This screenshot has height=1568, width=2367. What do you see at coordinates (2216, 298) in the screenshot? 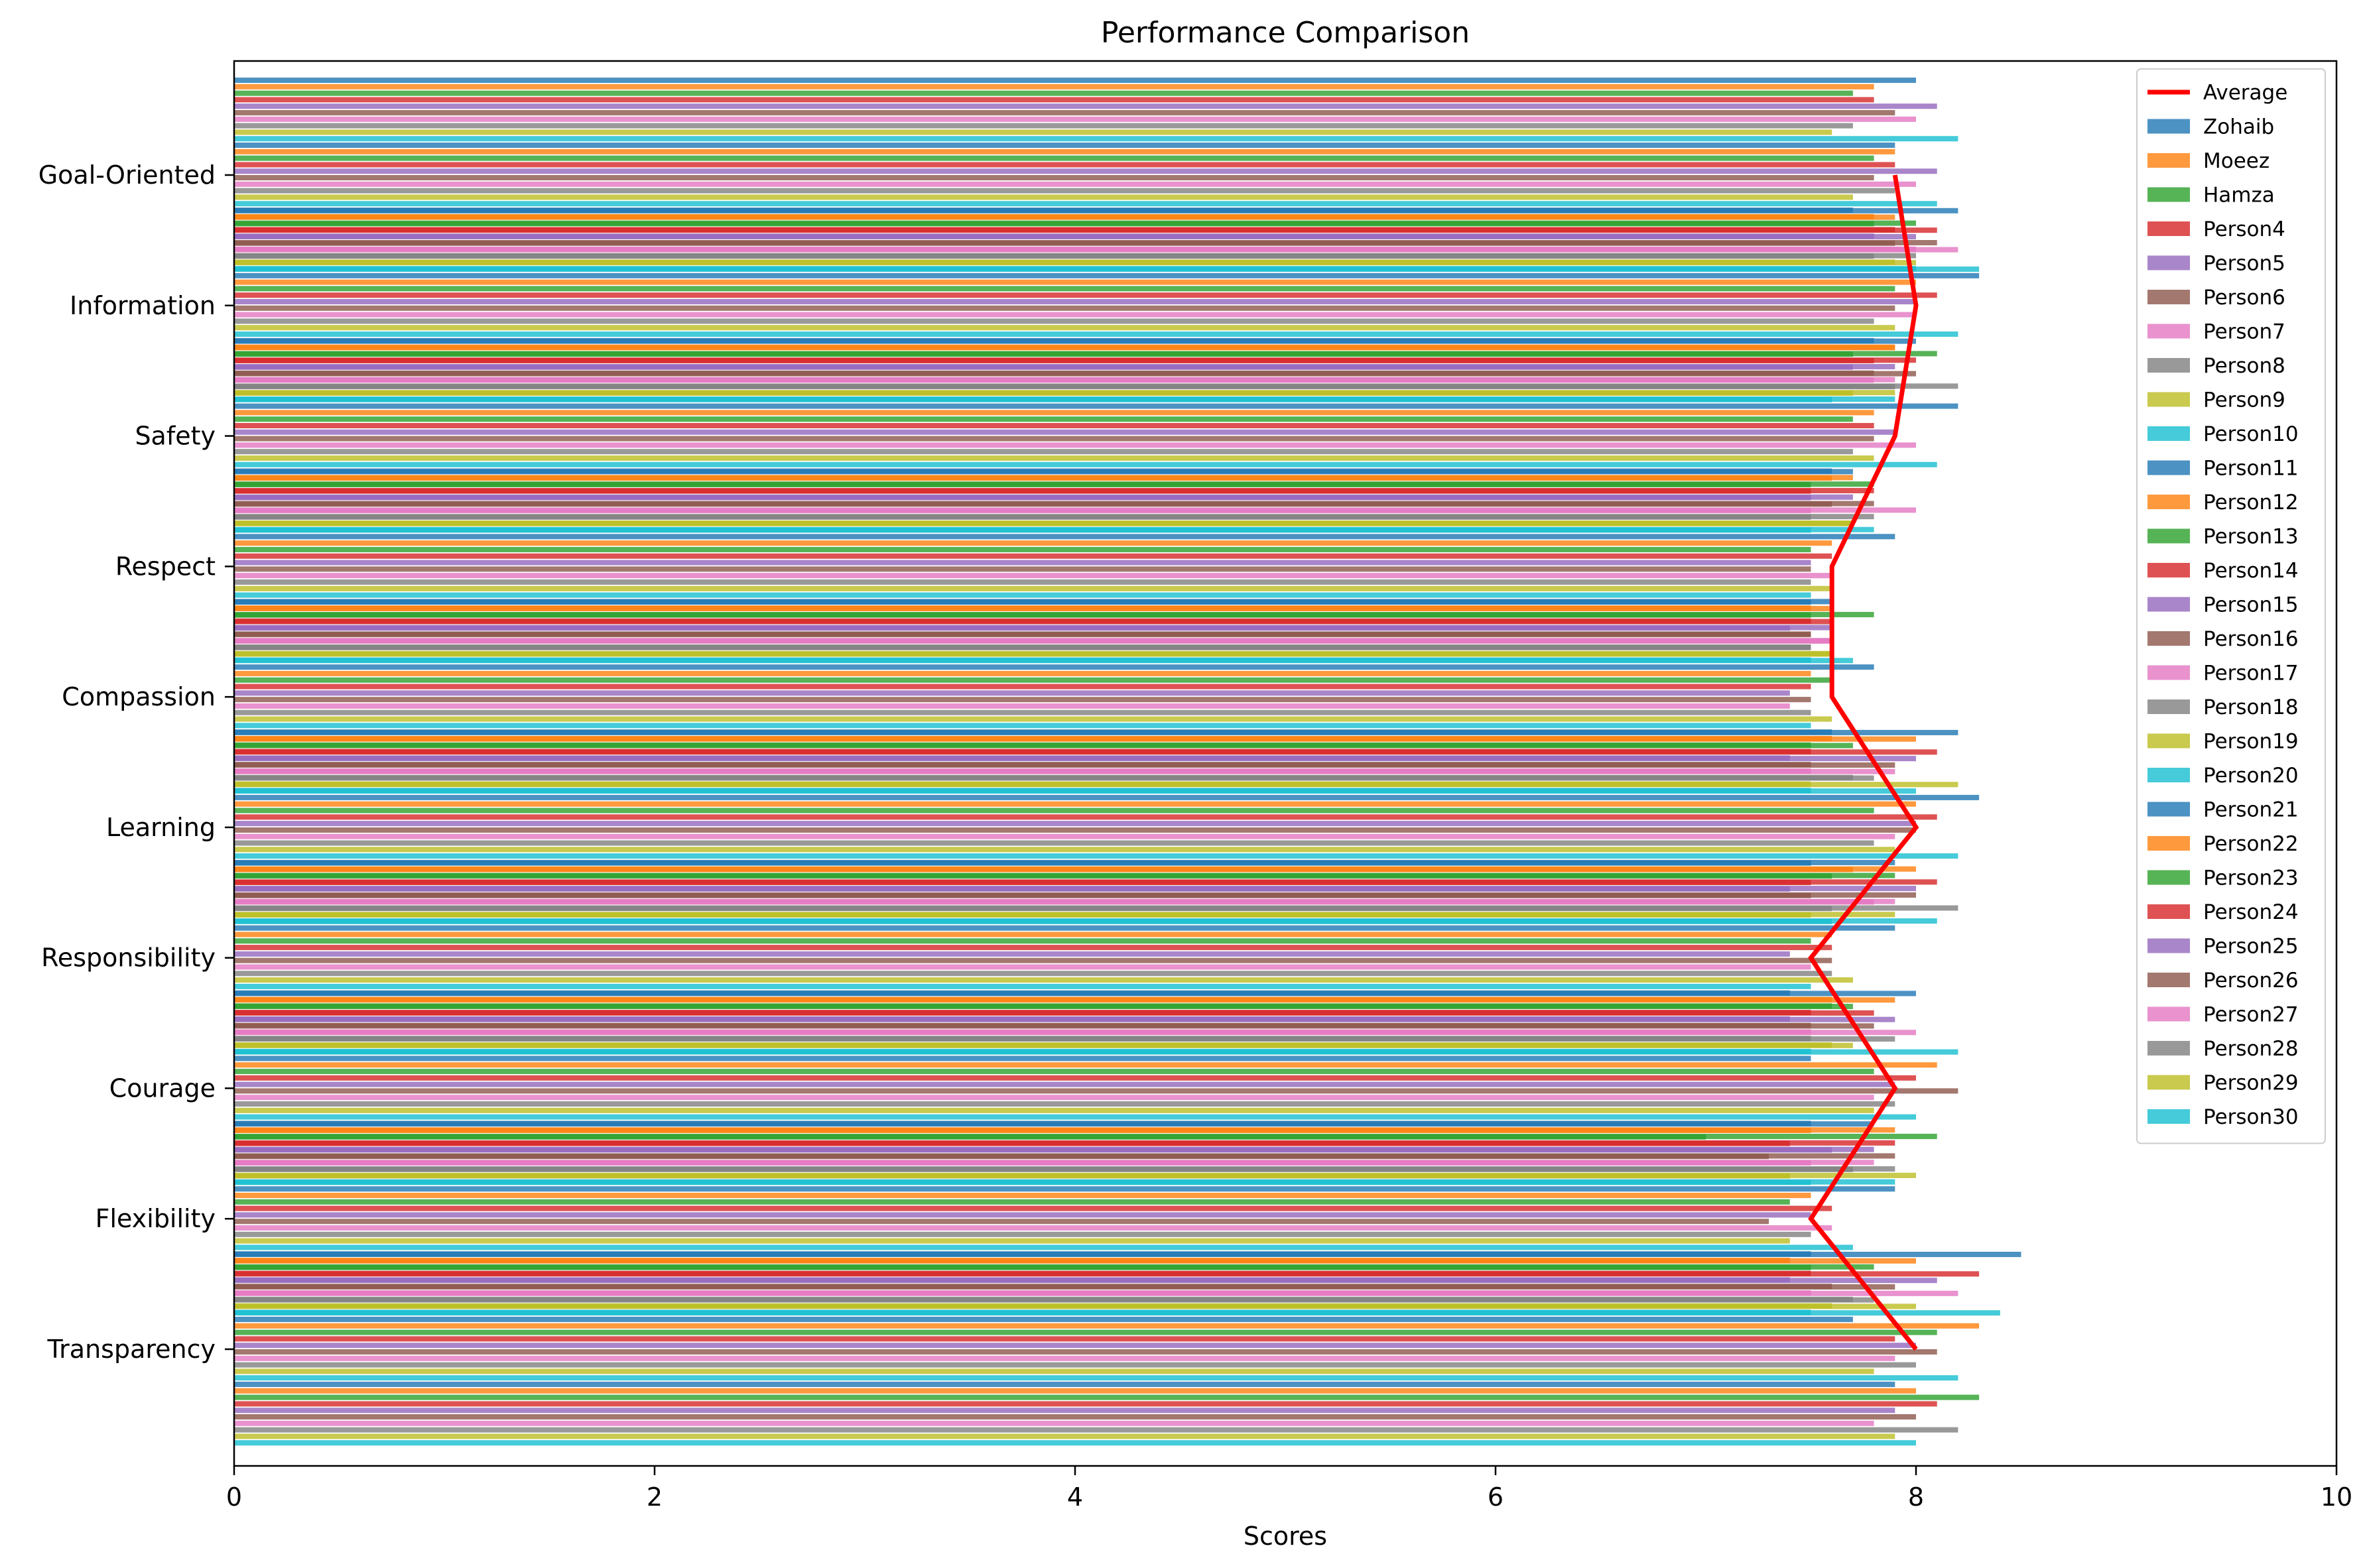
I see `legend-entry: Person6` at bounding box center [2216, 298].